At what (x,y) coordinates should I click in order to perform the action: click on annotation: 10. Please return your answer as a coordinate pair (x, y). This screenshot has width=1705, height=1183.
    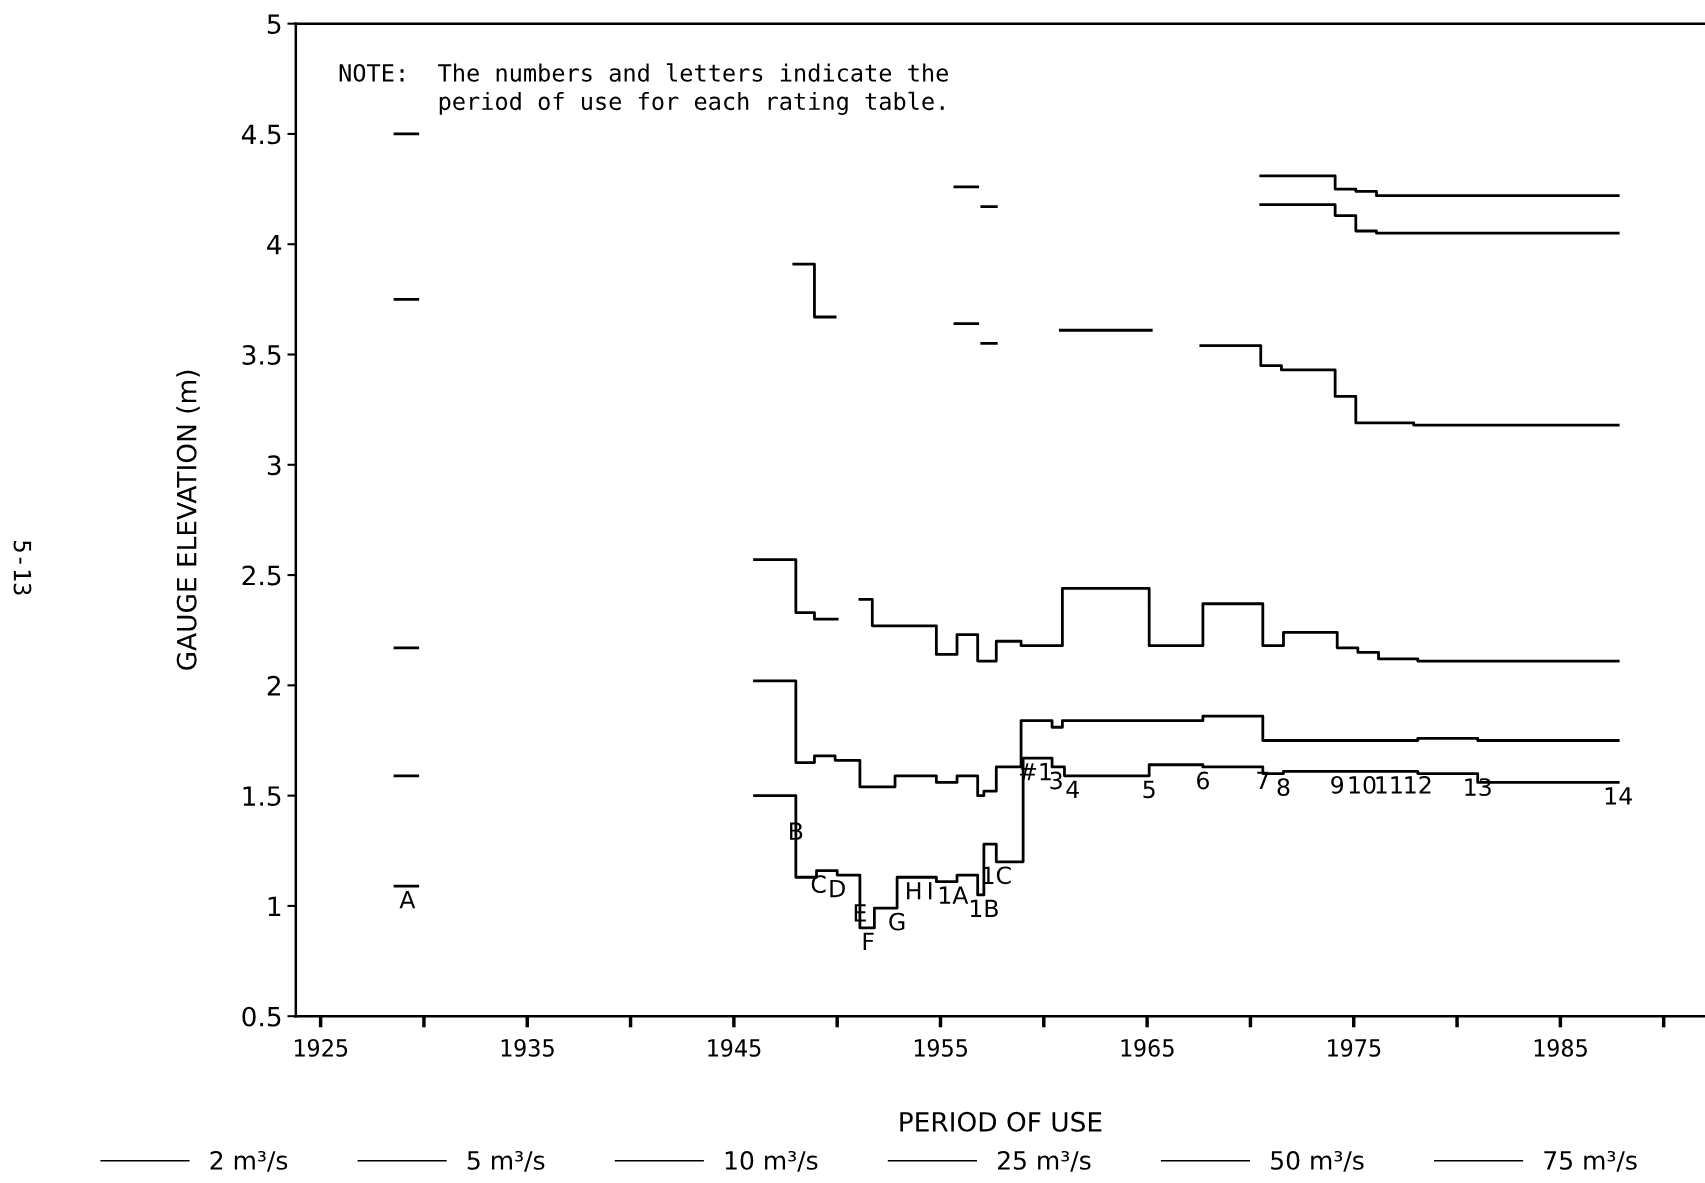
    Looking at the image, I should click on (1362, 784).